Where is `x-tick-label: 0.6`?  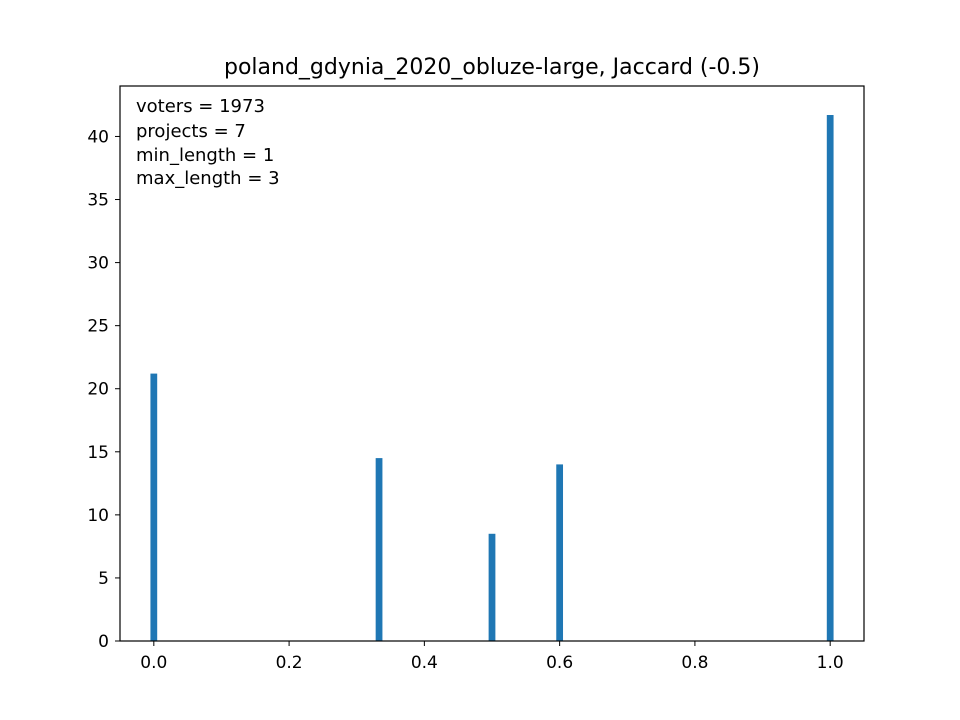 x-tick-label: 0.6 is located at coordinates (559, 663).